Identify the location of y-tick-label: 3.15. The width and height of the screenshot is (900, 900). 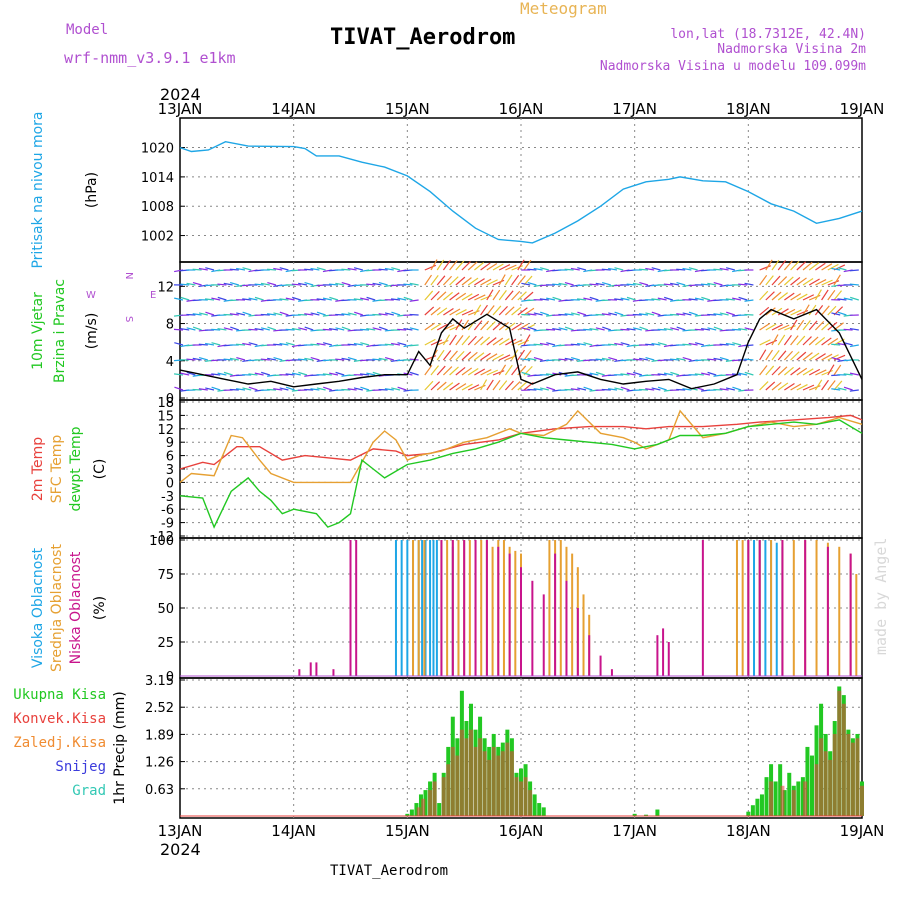
(159, 681).